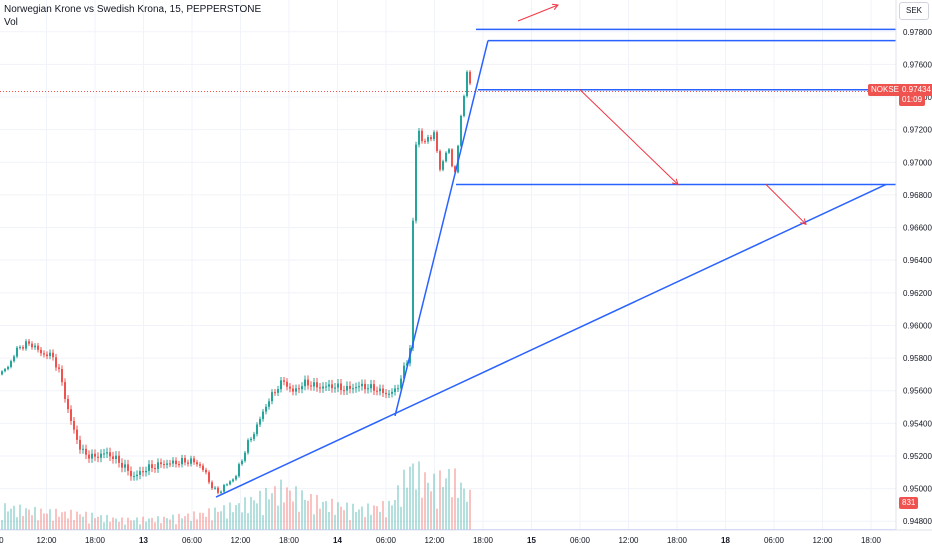  I want to click on currency-button: SEK, so click(914, 11).